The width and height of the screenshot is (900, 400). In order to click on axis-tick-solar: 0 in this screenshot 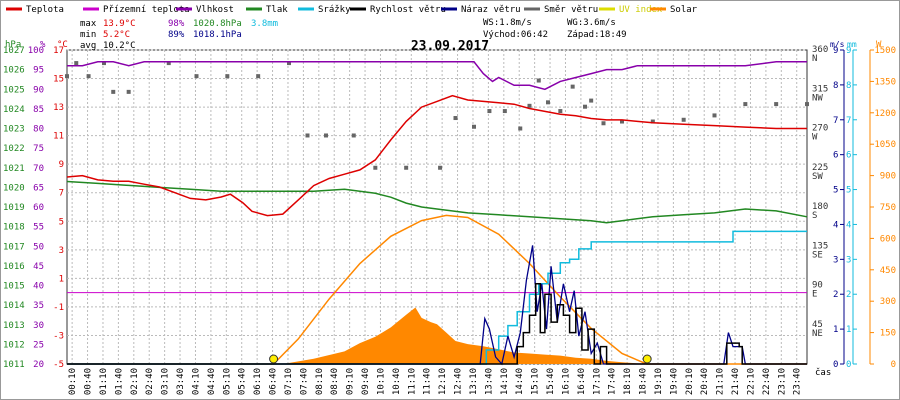, I will do `click(893, 365)`.